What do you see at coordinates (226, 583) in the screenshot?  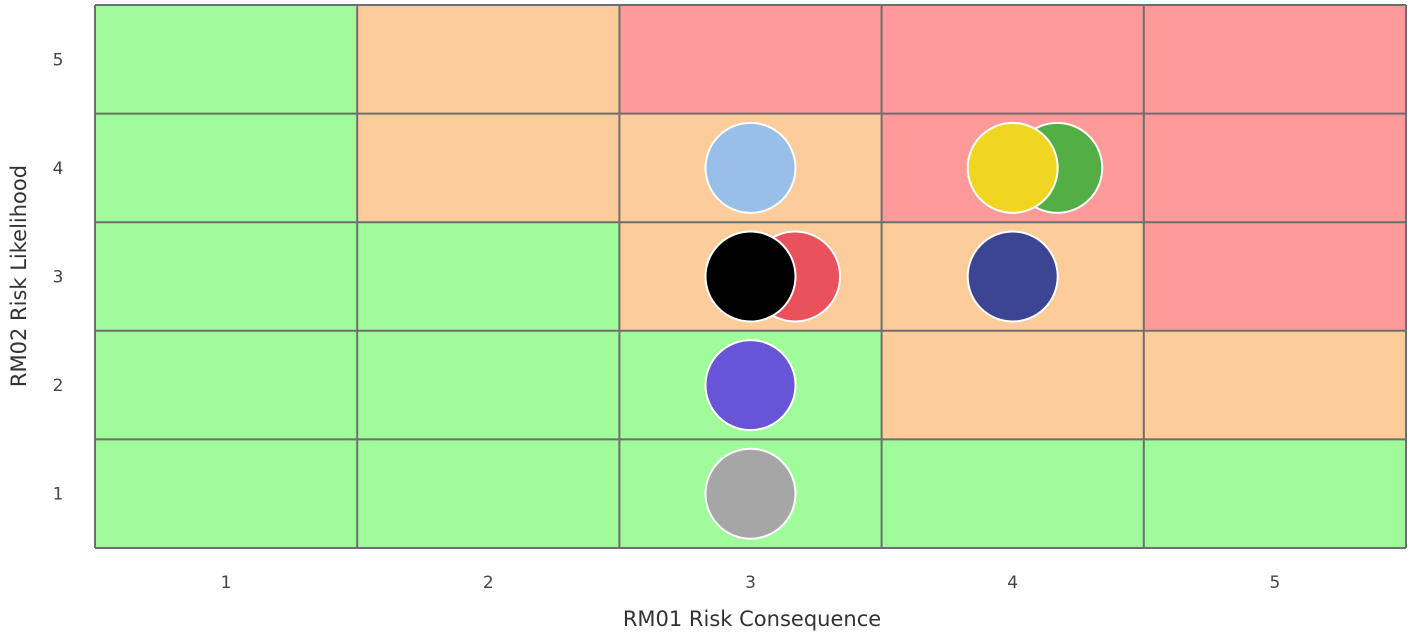 I see `x-tick-label: 1` at bounding box center [226, 583].